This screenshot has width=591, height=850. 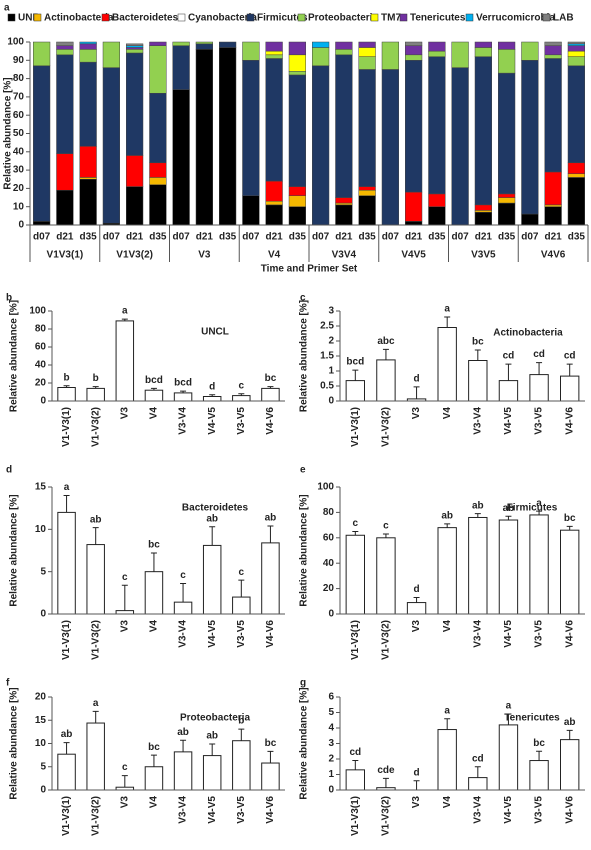 I want to click on significance-letter: d, so click(x=417, y=589).